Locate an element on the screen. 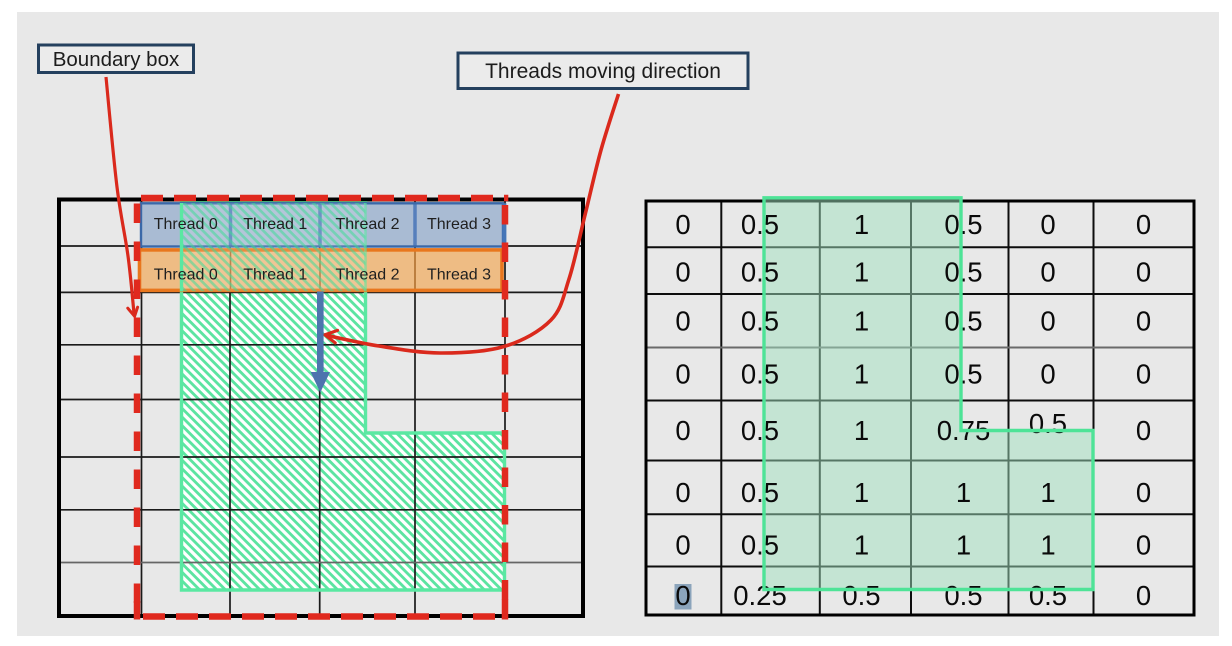 The image size is (1232, 646). svg-text: Boundary box is located at coordinates (116, 59).